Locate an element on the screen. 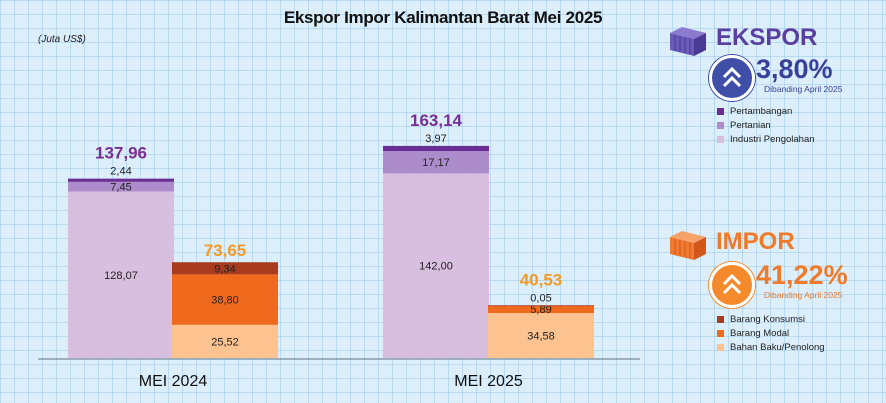 Image resolution: width=886 pixels, height=403 pixels. data-label: 9,34 is located at coordinates (224, 269).